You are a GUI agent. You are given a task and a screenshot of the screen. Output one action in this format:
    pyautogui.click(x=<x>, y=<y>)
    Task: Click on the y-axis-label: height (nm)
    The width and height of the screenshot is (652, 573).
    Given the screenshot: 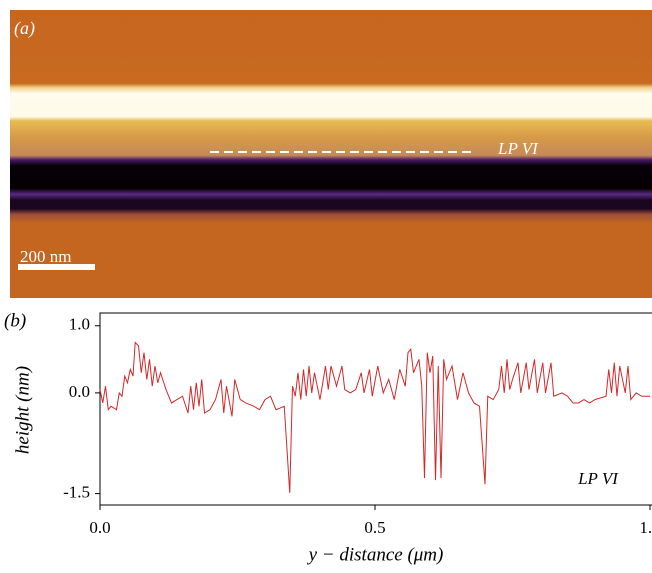 What is the action you would take?
    pyautogui.click(x=22, y=410)
    